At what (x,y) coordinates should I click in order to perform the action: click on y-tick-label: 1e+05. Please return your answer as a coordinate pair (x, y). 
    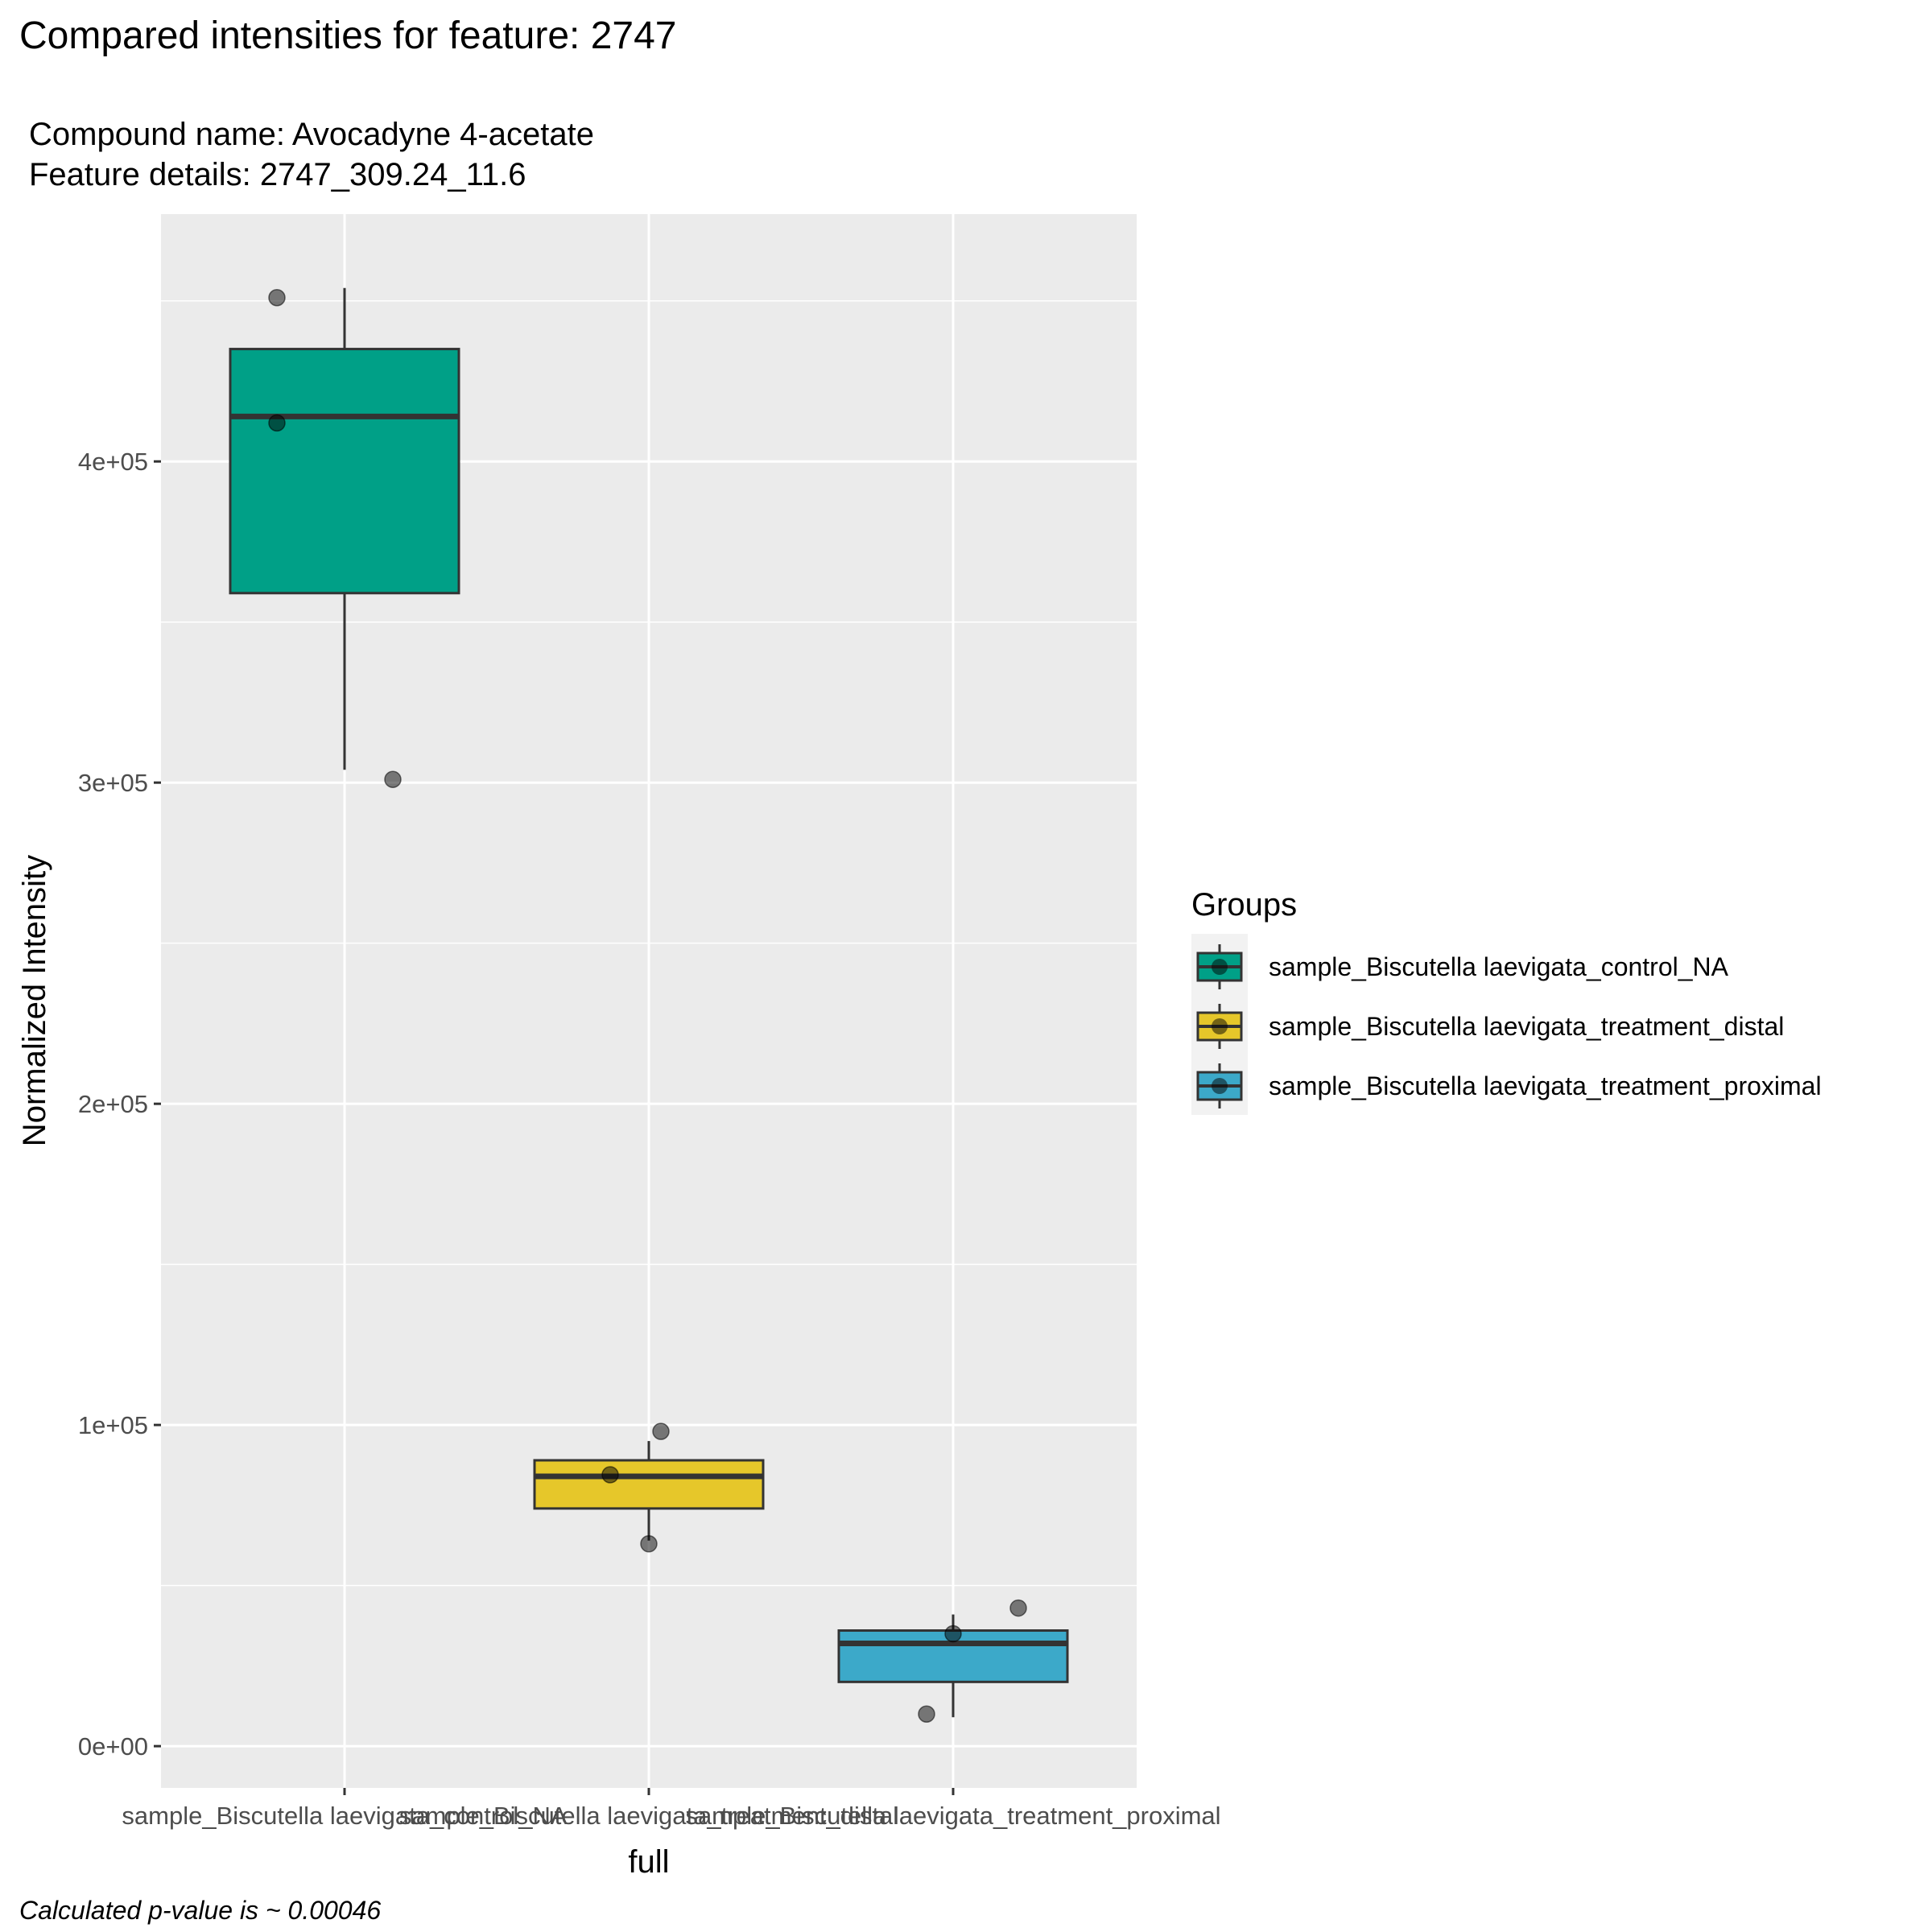
    Looking at the image, I should click on (113, 1425).